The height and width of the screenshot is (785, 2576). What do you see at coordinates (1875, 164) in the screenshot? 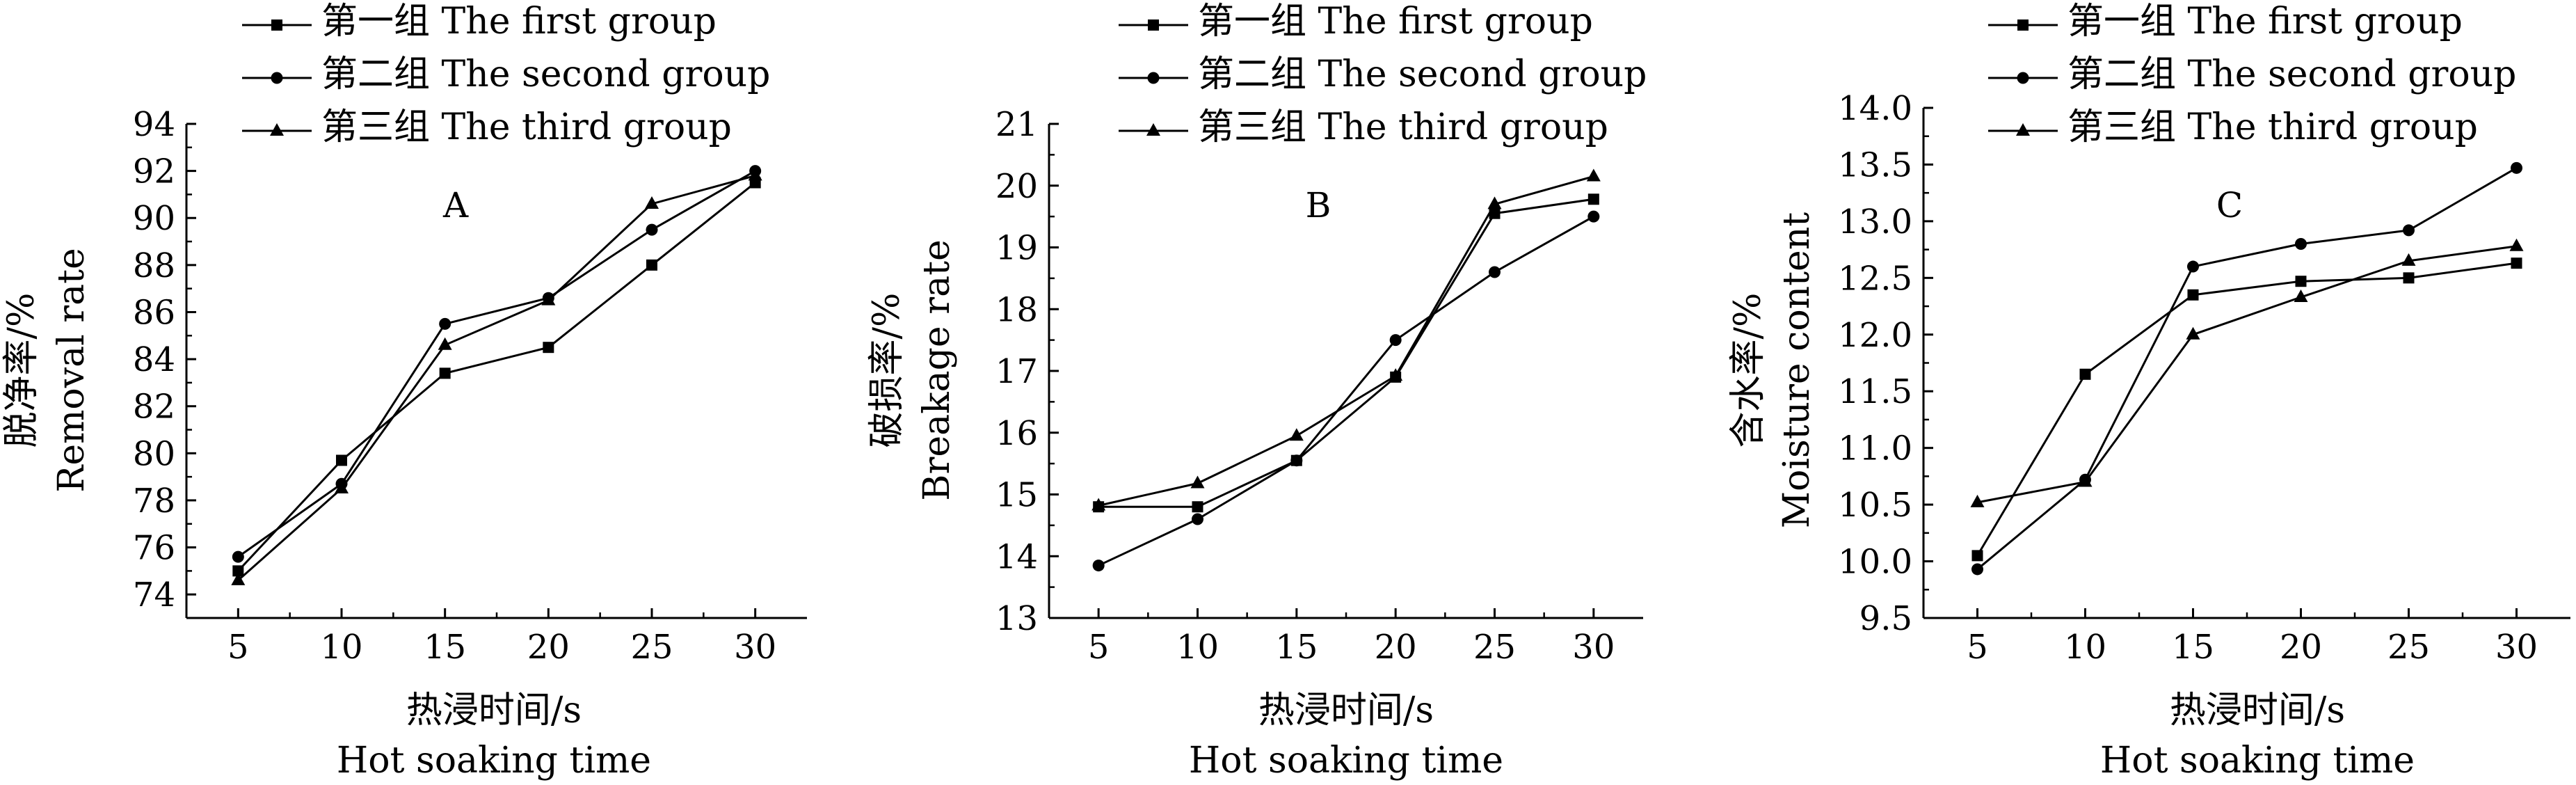
I see `y-tick-label: 13.5` at bounding box center [1875, 164].